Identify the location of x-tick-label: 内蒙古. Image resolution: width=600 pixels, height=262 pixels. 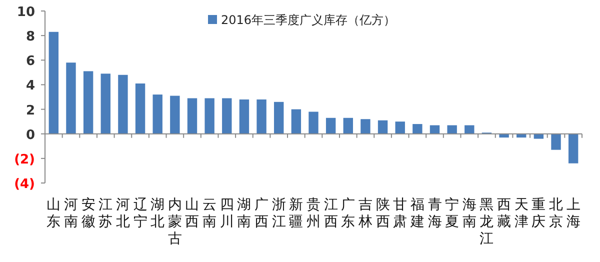
(175, 222).